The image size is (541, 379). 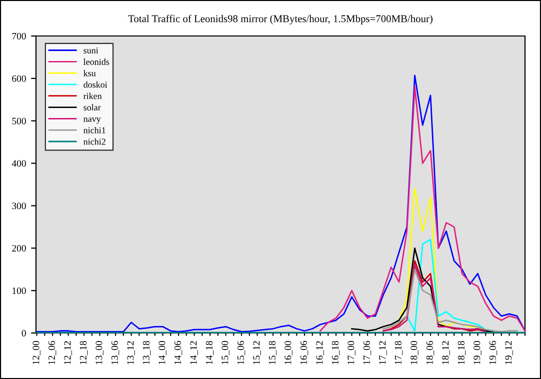 I want to click on x-tick-label: 15_18, so click(x=272, y=352).